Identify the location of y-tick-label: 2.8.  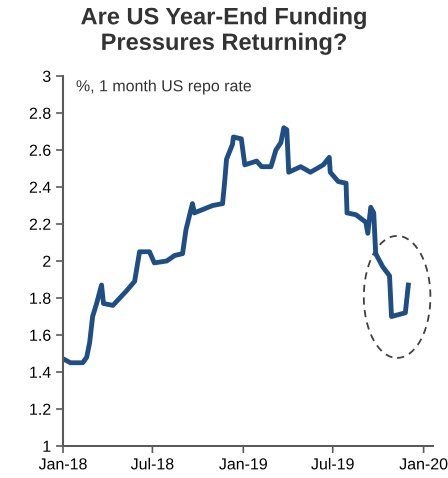
(40, 113).